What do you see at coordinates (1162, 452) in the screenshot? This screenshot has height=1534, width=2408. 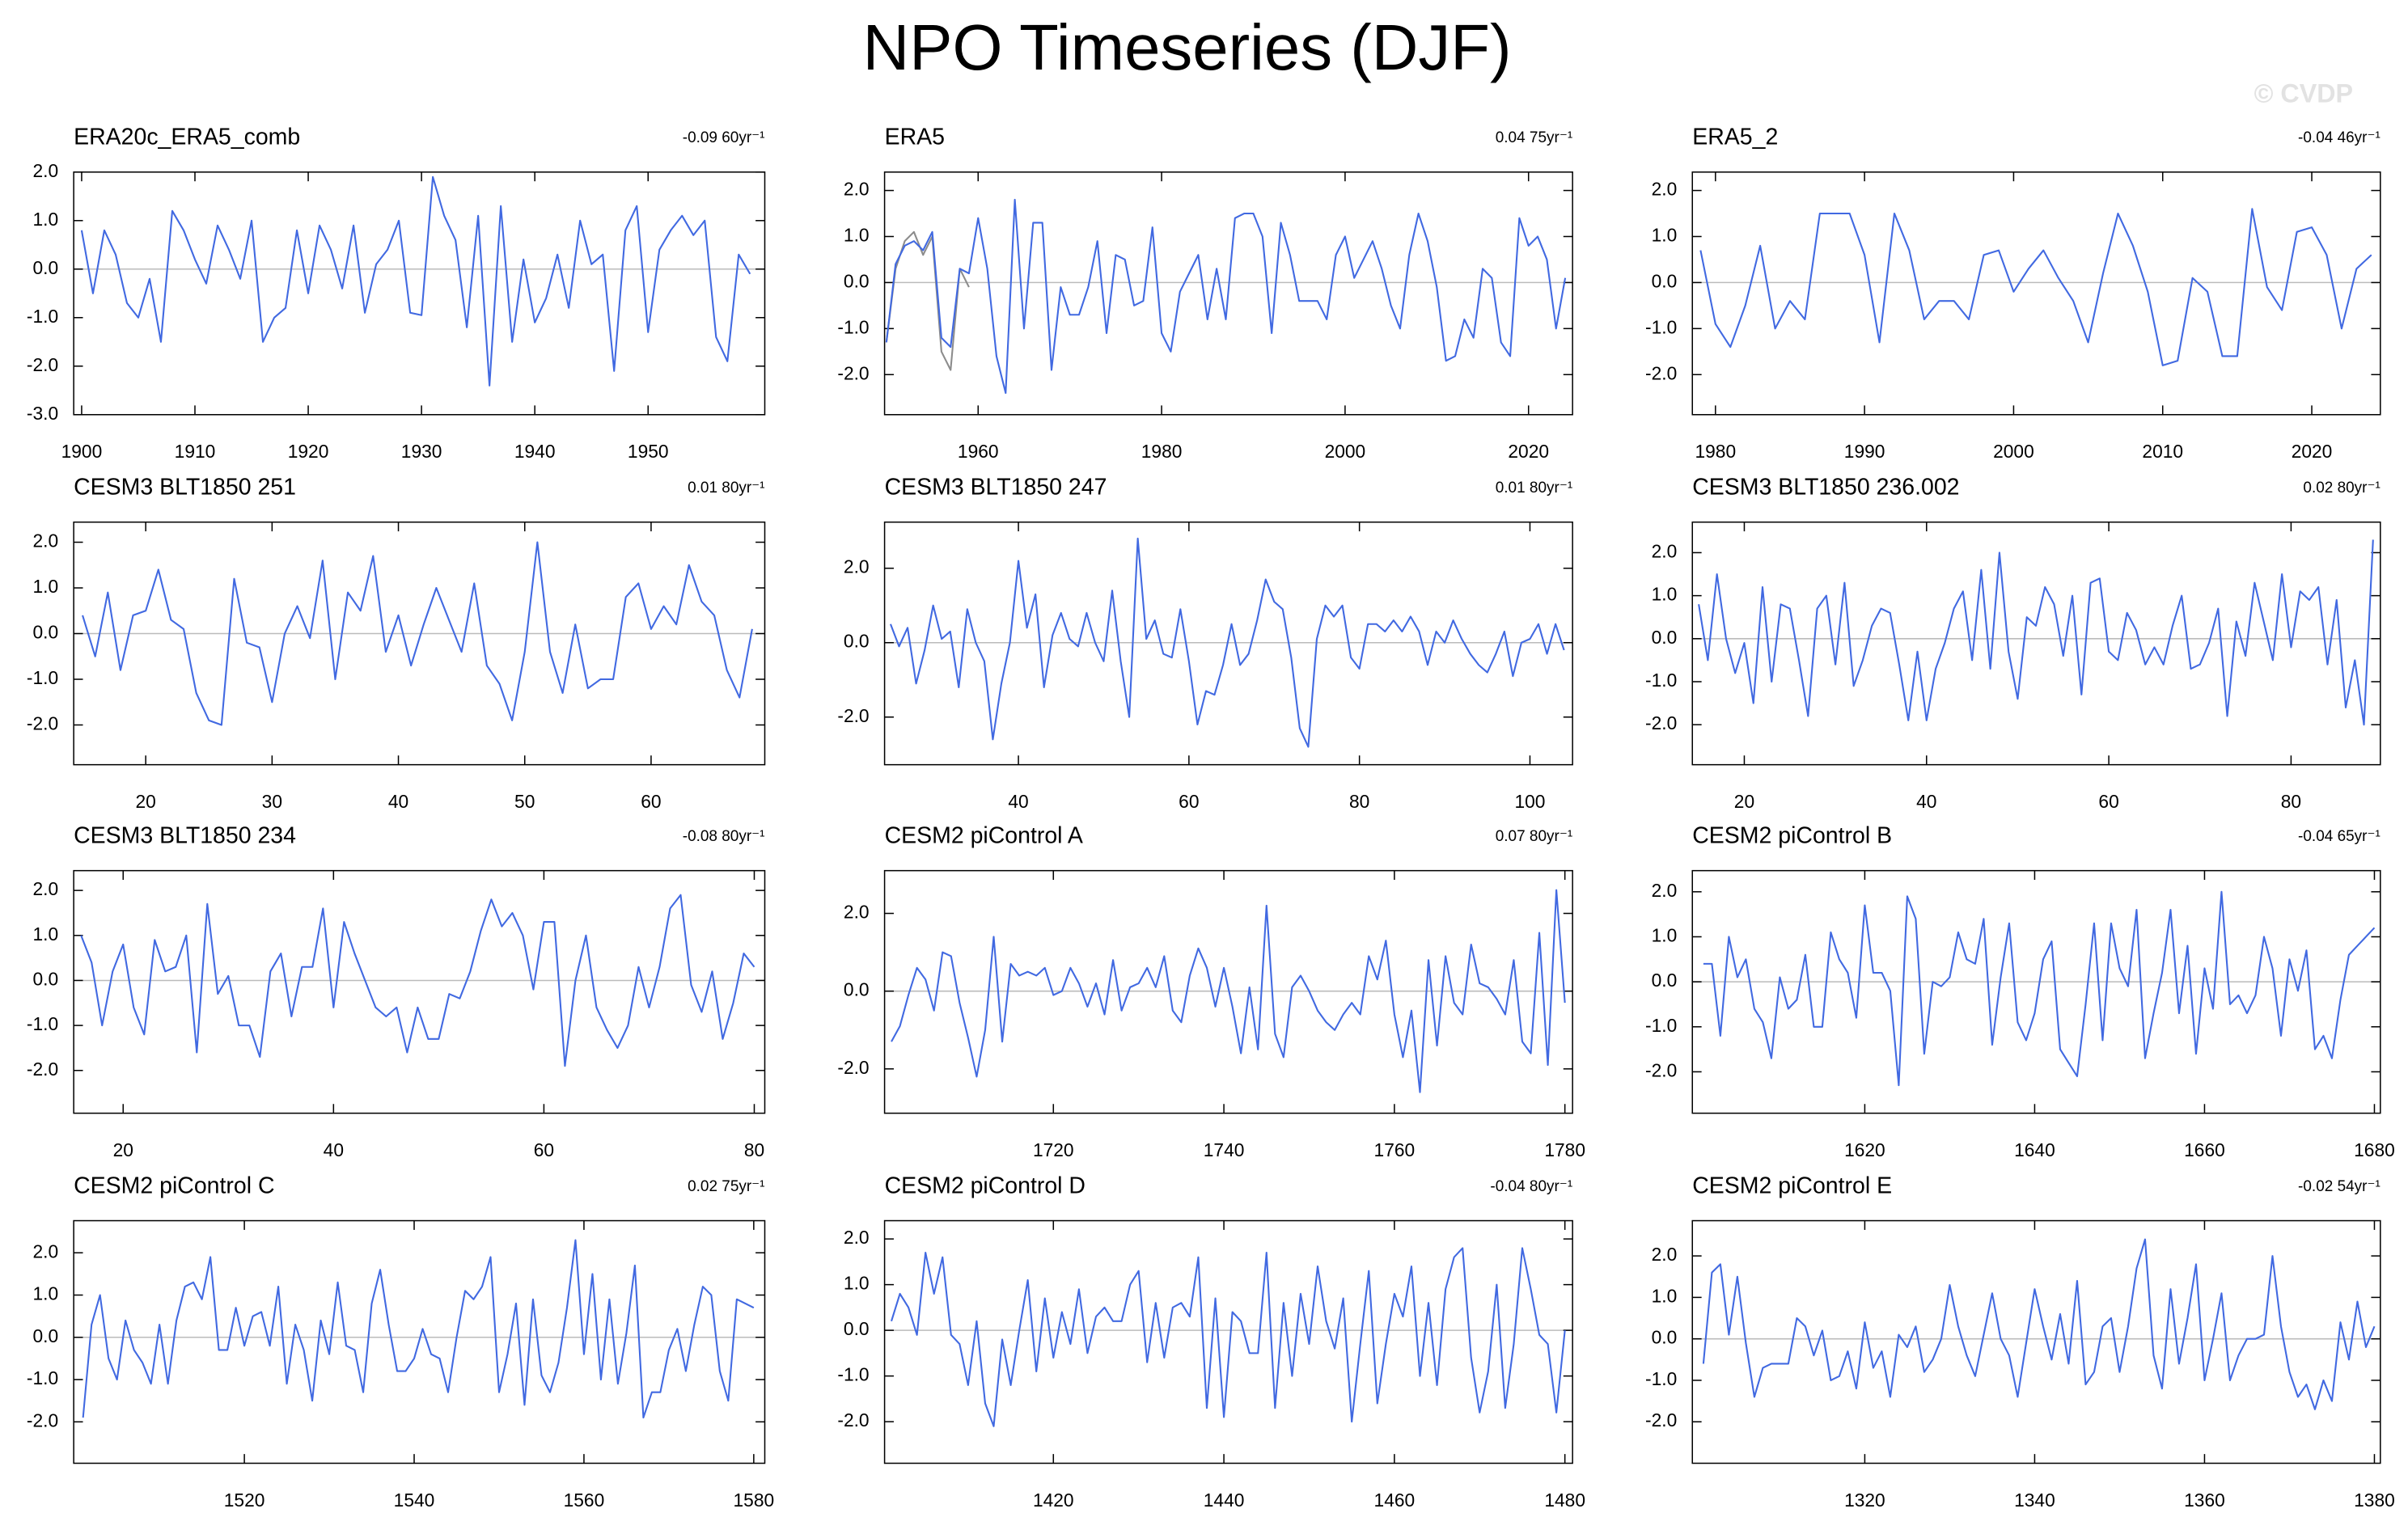 I see `x-tick-label: 1980` at bounding box center [1162, 452].